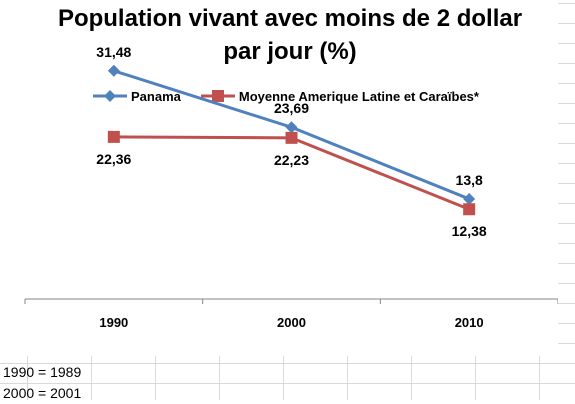 The height and width of the screenshot is (404, 575). I want to click on footnote-1990: 1990 = 1989, so click(42, 372).